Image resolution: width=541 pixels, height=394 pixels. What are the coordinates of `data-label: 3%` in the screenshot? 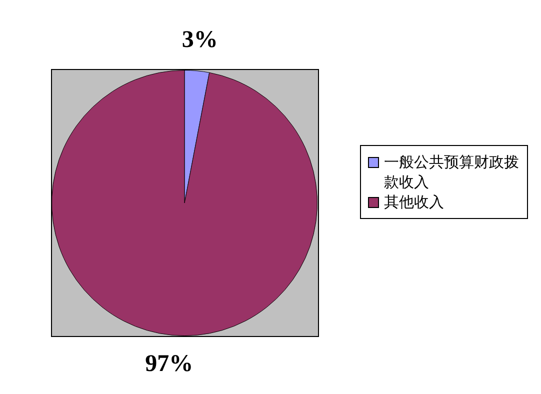 It's located at (200, 40).